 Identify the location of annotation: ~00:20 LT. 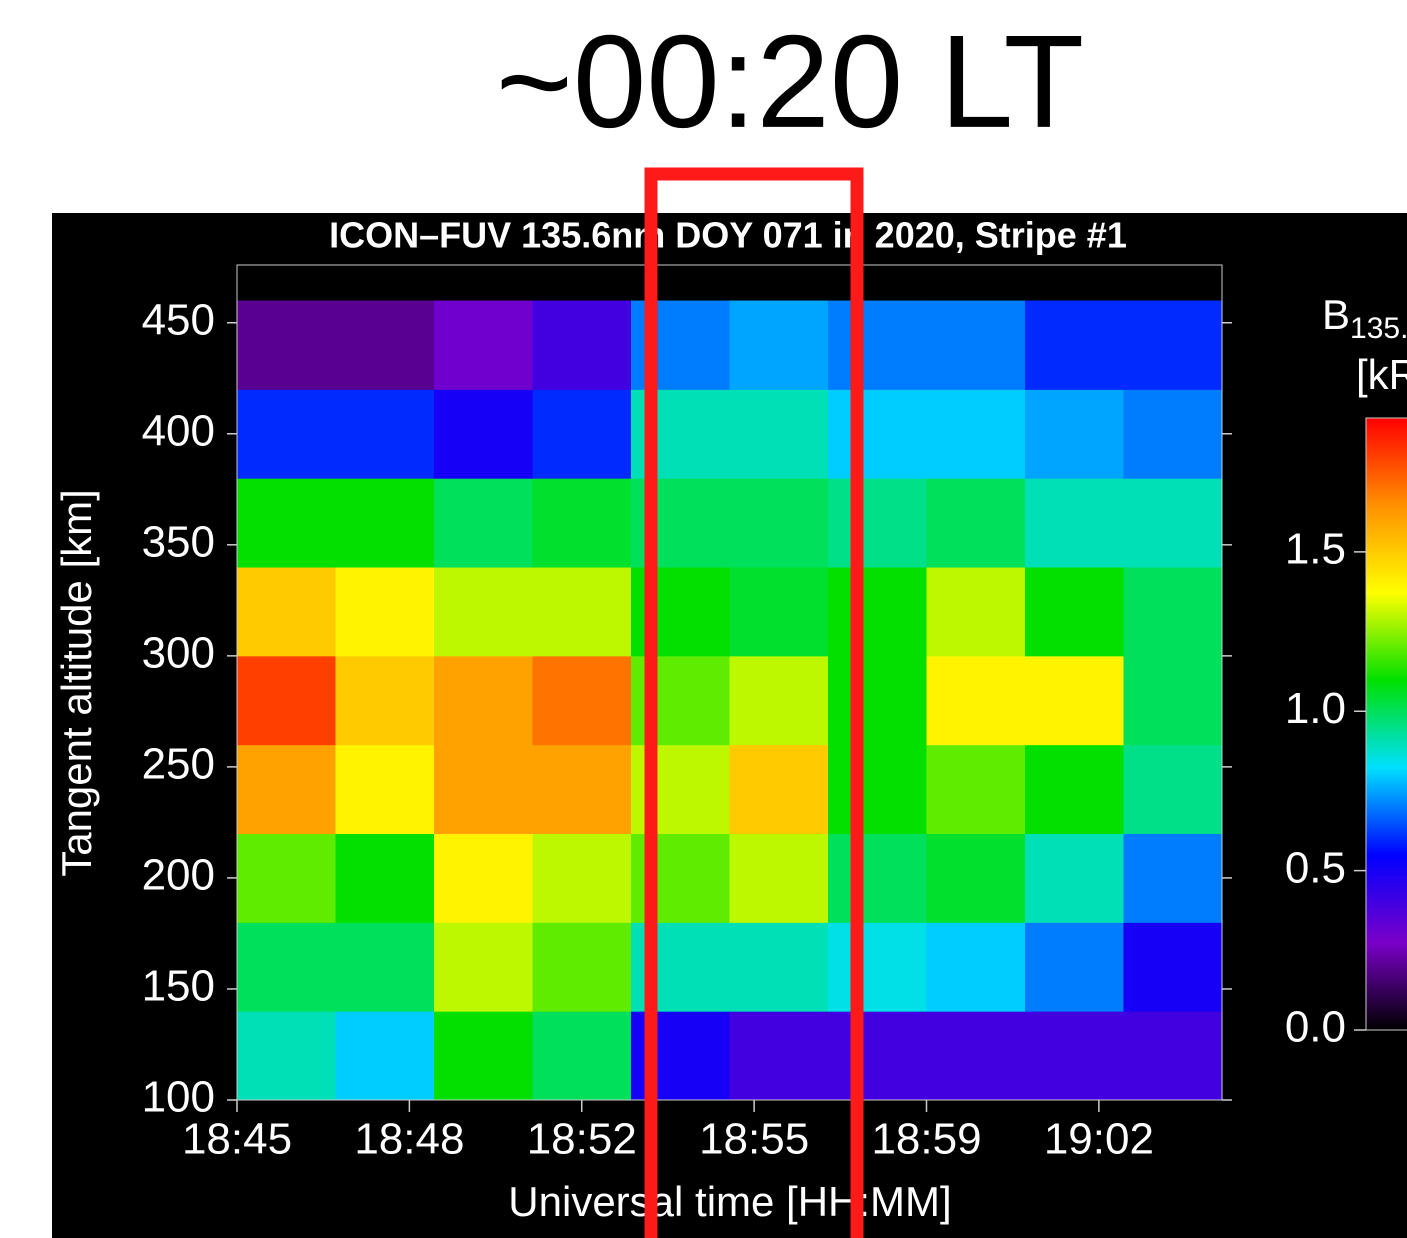
(790, 81).